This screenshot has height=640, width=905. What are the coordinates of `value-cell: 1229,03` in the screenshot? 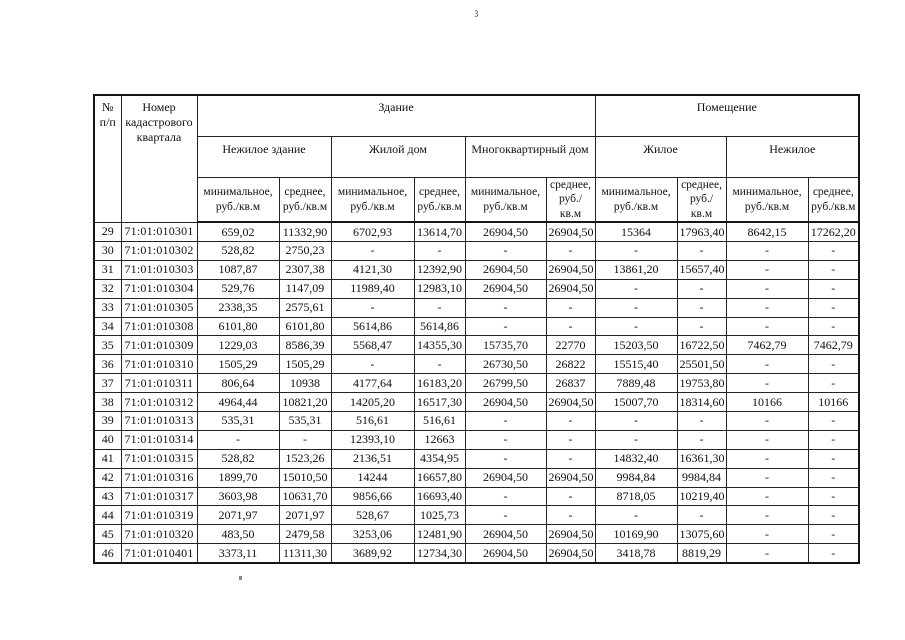 It's located at (238, 345).